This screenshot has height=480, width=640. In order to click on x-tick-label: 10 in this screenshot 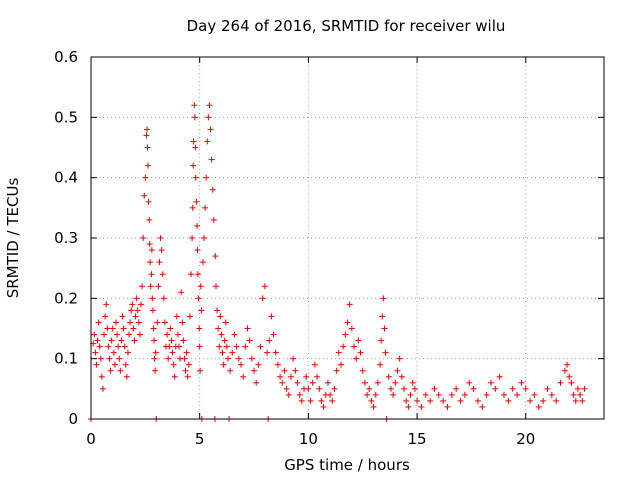, I will do `click(308, 439)`.